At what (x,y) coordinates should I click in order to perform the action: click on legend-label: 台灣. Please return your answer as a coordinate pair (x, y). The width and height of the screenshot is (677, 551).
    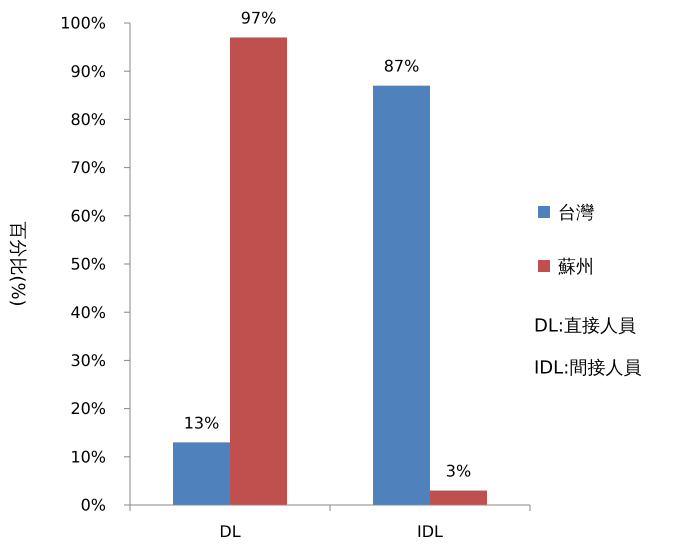
    Looking at the image, I should click on (576, 213).